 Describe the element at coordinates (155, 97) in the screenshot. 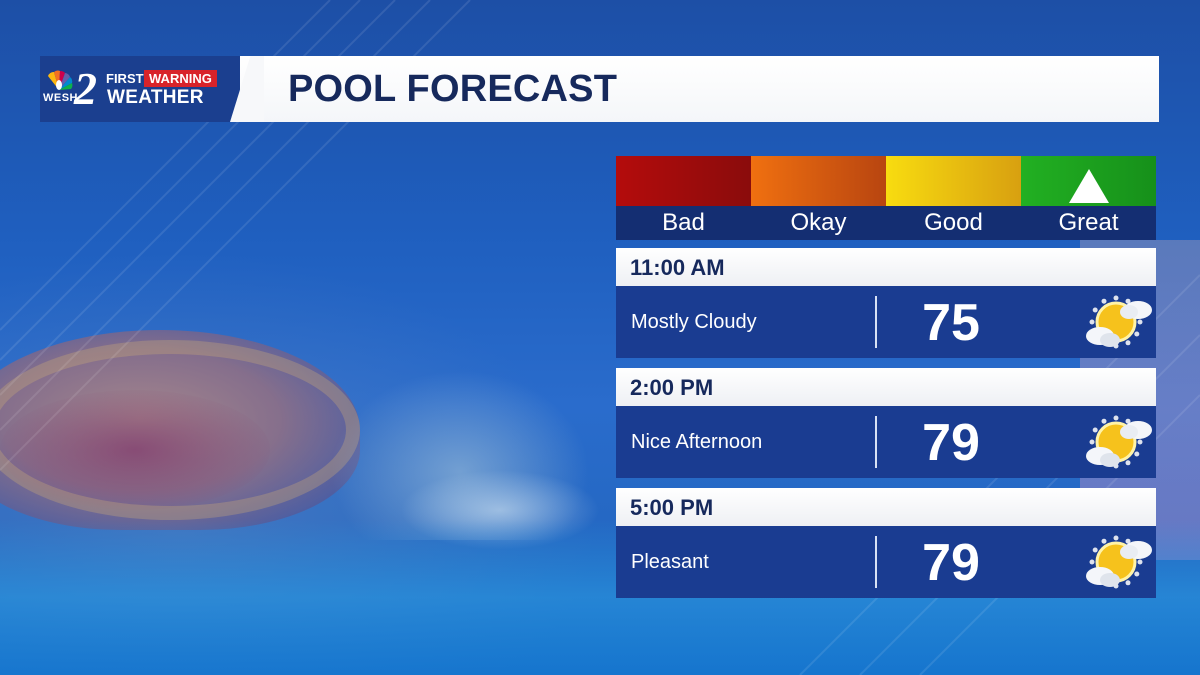

I see `brand-weather: WEATHER` at that location.